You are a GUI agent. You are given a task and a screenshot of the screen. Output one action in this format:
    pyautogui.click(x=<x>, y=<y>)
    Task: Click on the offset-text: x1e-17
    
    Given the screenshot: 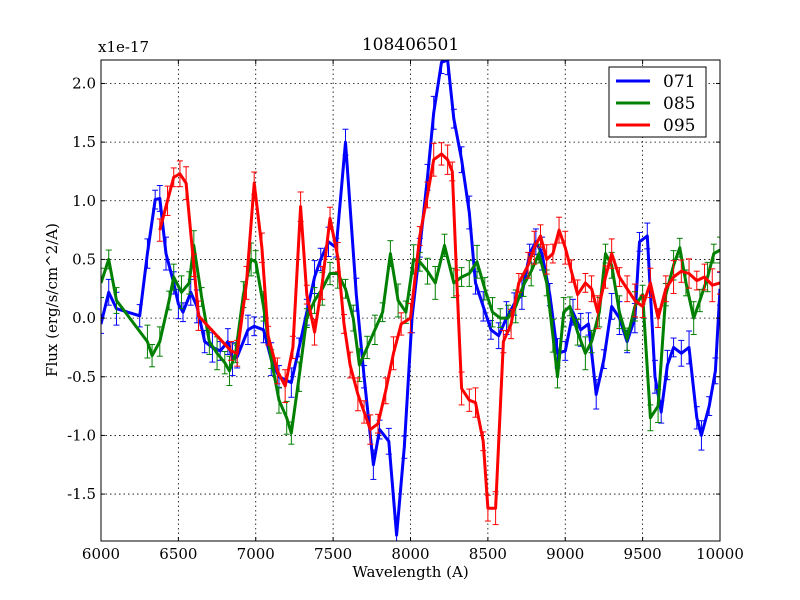 What is the action you would take?
    pyautogui.click(x=123, y=47)
    